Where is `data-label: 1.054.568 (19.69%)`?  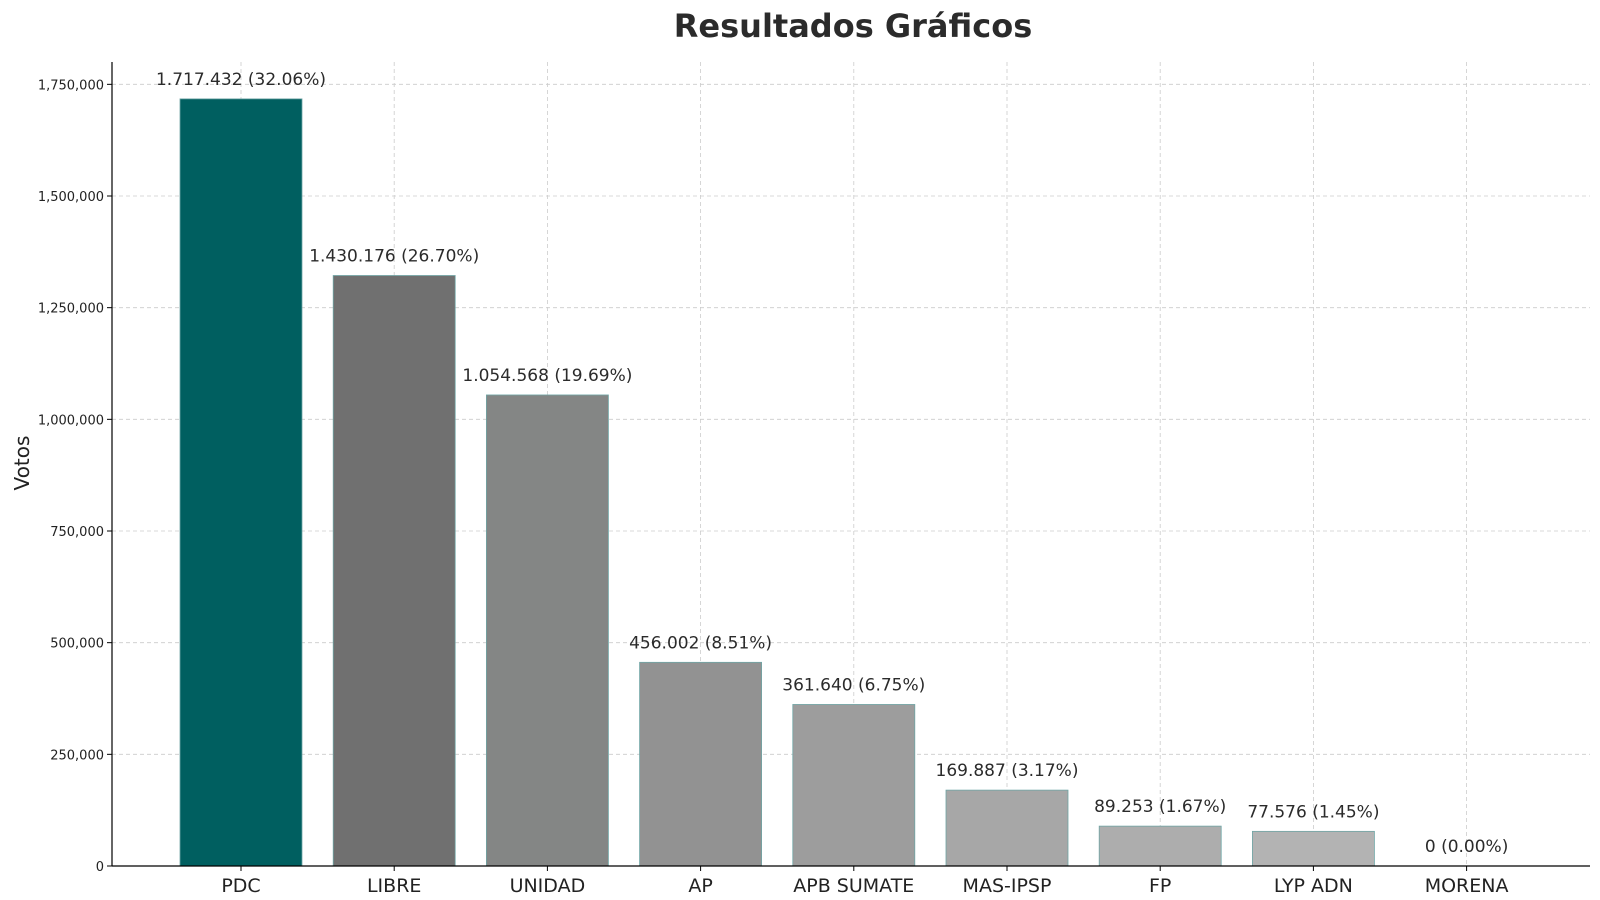
data-label: 1.054.568 (19.69%) is located at coordinates (547, 376).